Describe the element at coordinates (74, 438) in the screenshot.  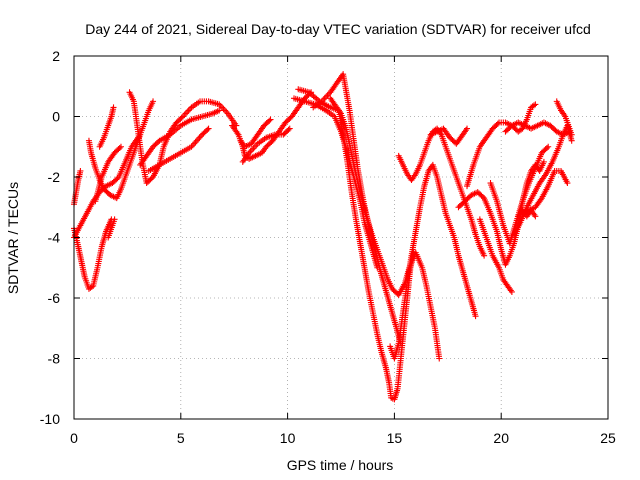
I see `x-tick-label: 0` at that location.